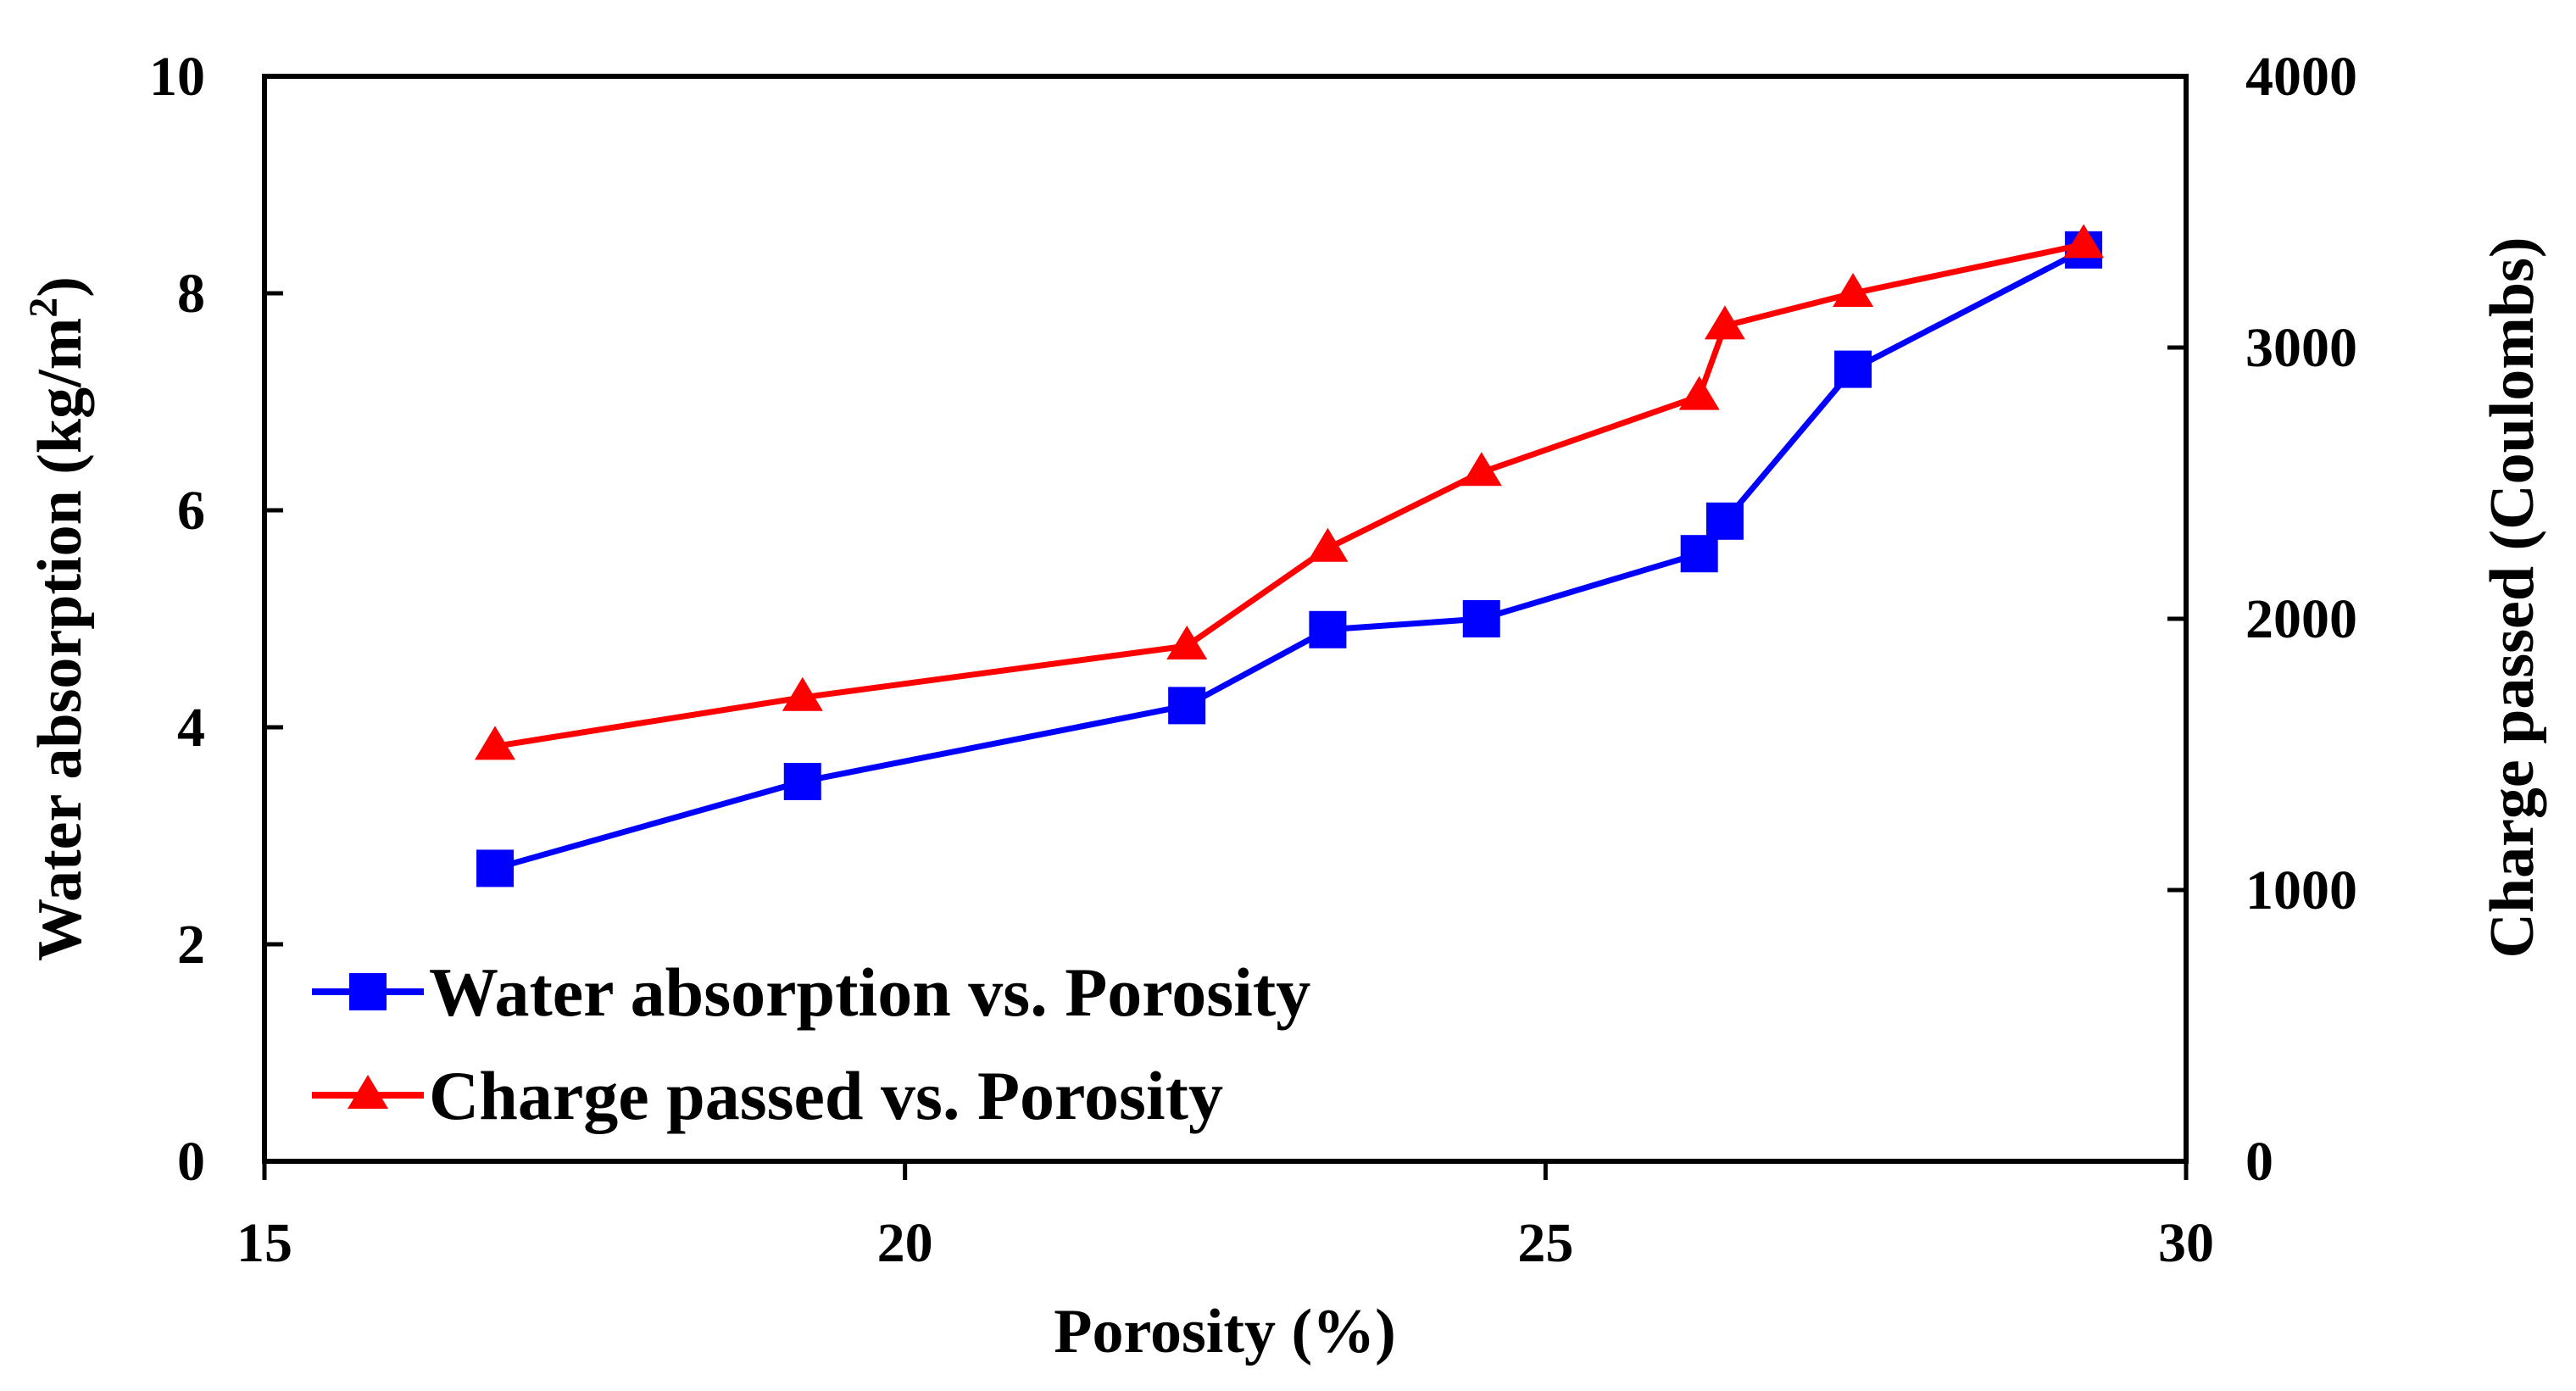 The height and width of the screenshot is (1391, 2576). I want to click on y-tick-label: 8, so click(191, 294).